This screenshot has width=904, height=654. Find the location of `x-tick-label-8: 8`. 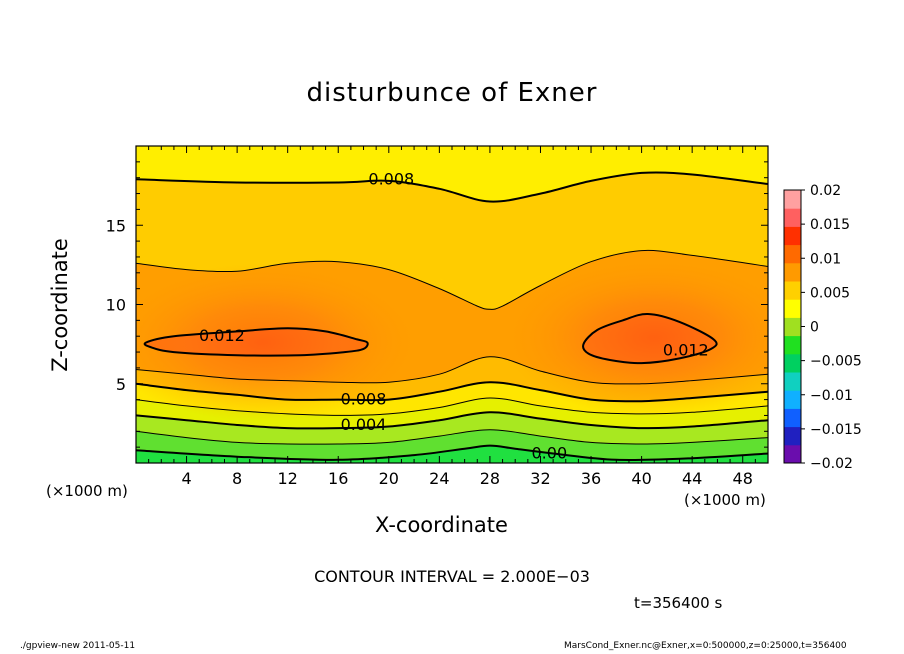

x-tick-label-8: 8 is located at coordinates (237, 478).